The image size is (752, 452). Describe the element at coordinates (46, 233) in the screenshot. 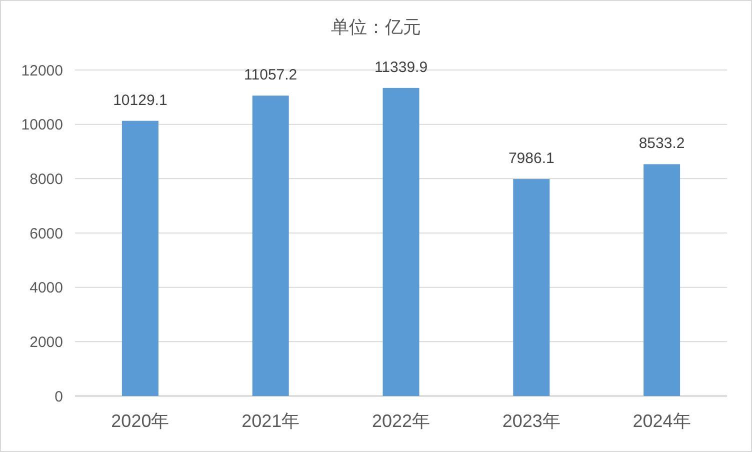

I see `y-tick-label: 6000` at that location.